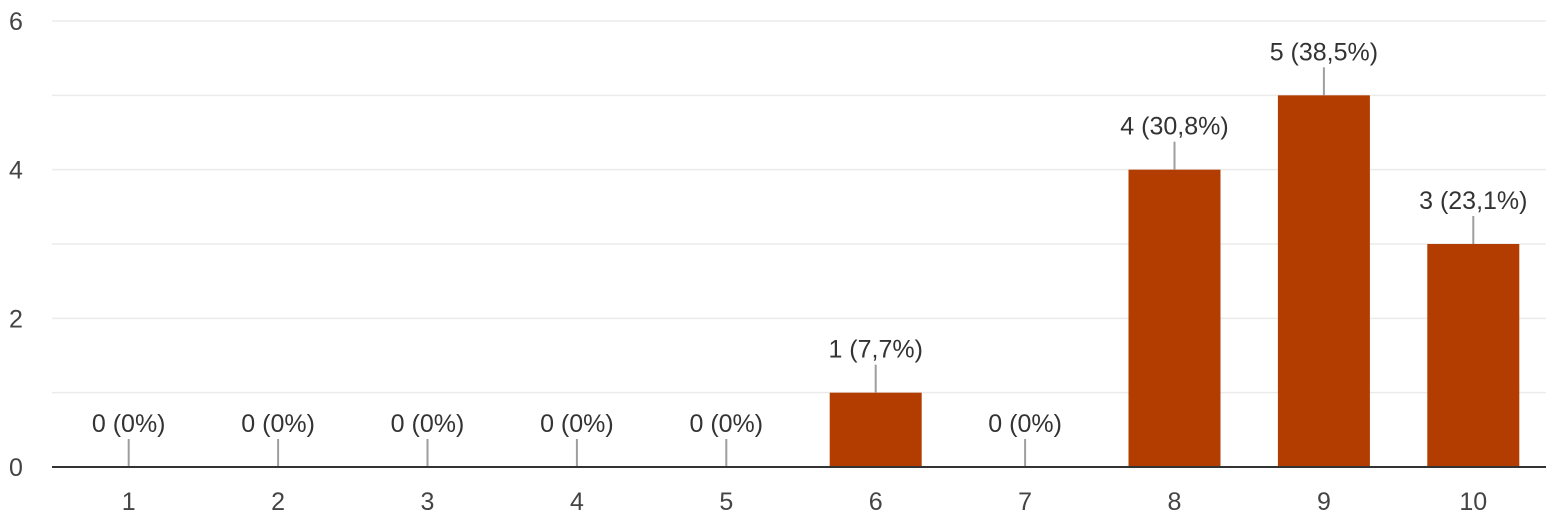 This screenshot has height=516, width=1546. Describe the element at coordinates (16, 319) in the screenshot. I see `y-tick-label: 2` at that location.